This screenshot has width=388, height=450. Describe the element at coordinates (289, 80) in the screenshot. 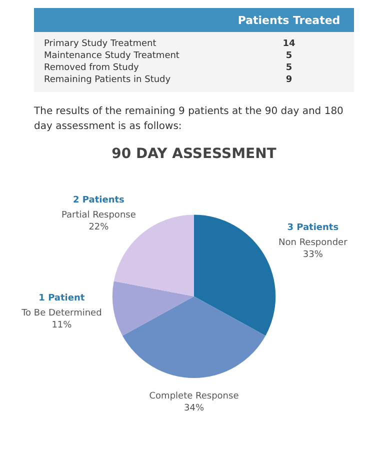

I see `data-label: 9` at that location.